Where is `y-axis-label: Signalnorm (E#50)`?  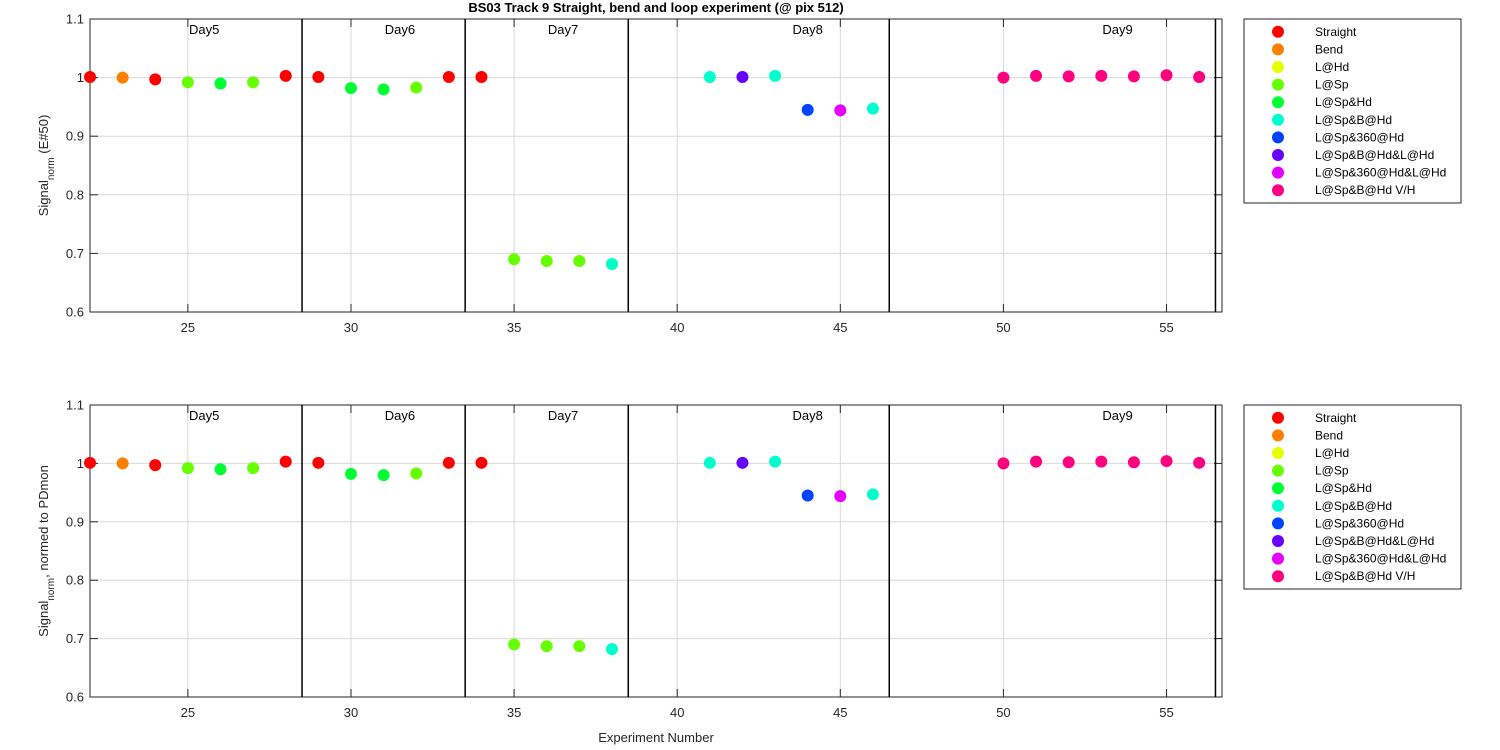 y-axis-label: Signalnorm (E#50) is located at coordinates (46, 166).